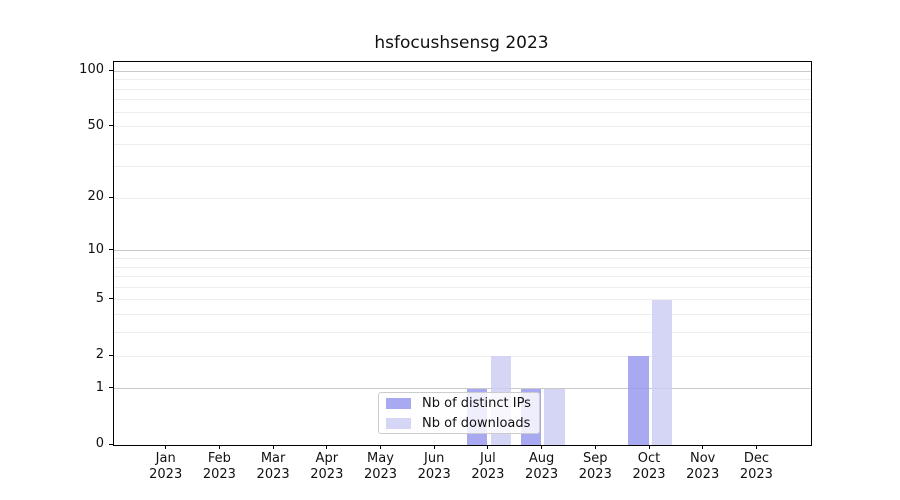  I want to click on y-tick-label: 2, so click(99, 354).